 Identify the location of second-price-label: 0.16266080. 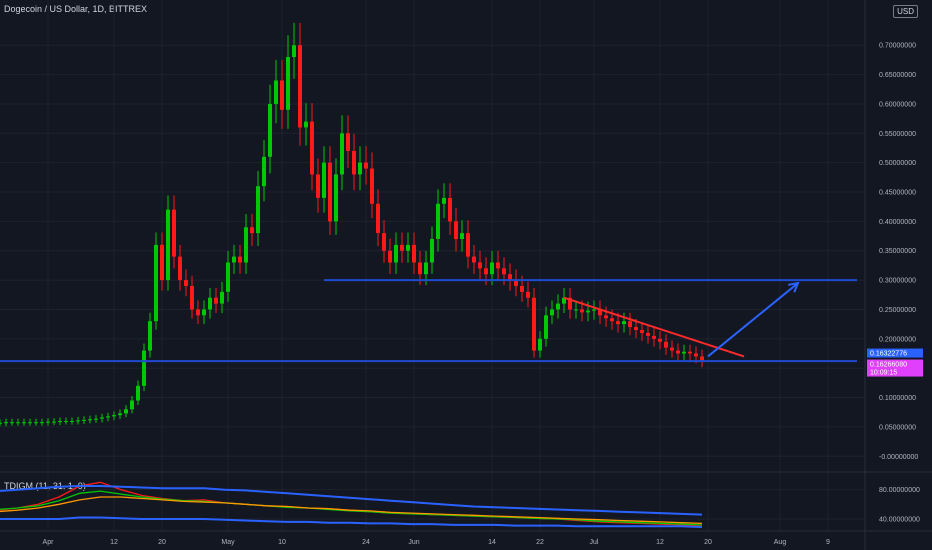
(888, 365).